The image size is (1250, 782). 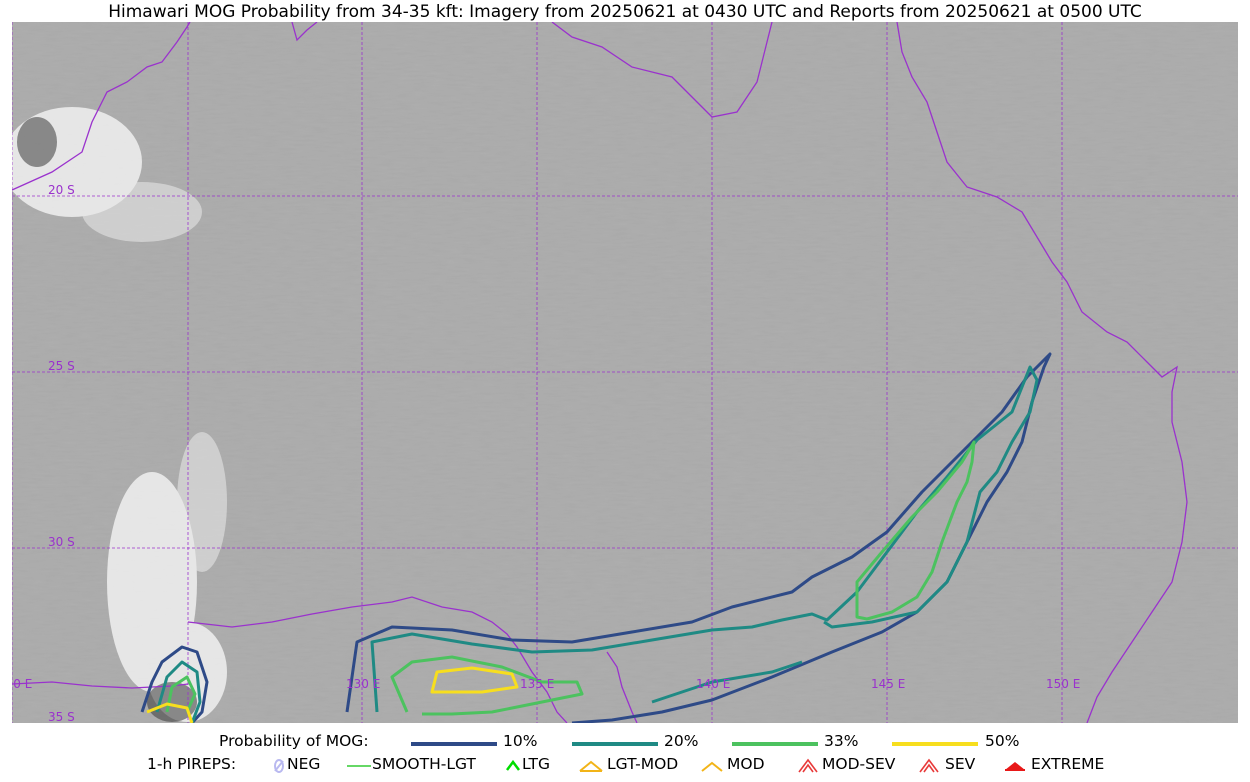 I want to click on sev-icon, so click(x=929, y=765).